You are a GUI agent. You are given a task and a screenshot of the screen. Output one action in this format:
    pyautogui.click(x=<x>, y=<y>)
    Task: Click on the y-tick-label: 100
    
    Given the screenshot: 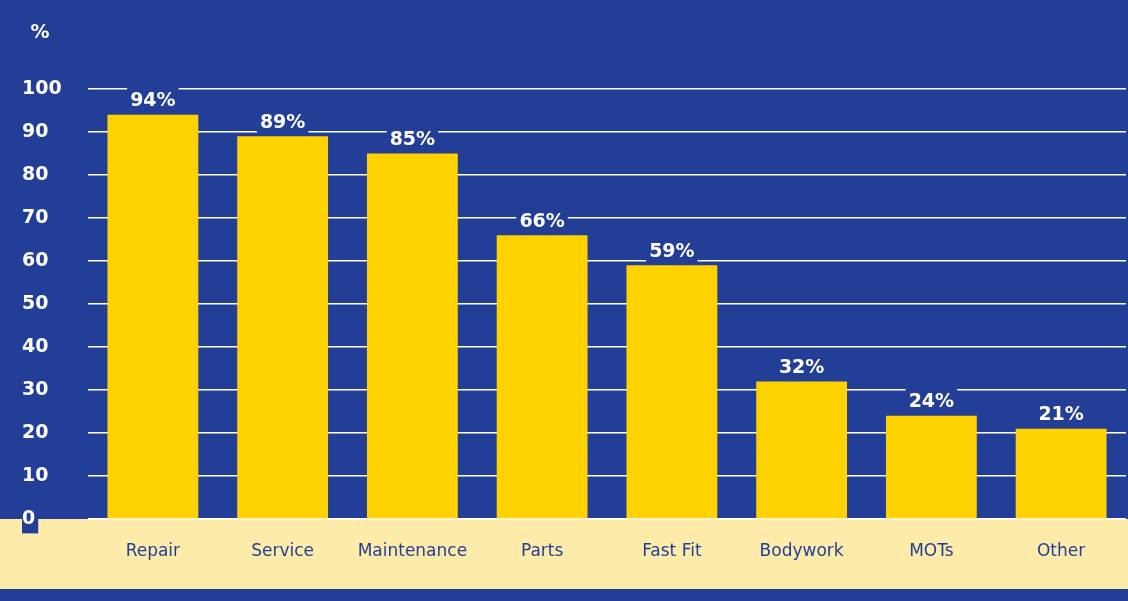 What is the action you would take?
    pyautogui.click(x=42, y=86)
    